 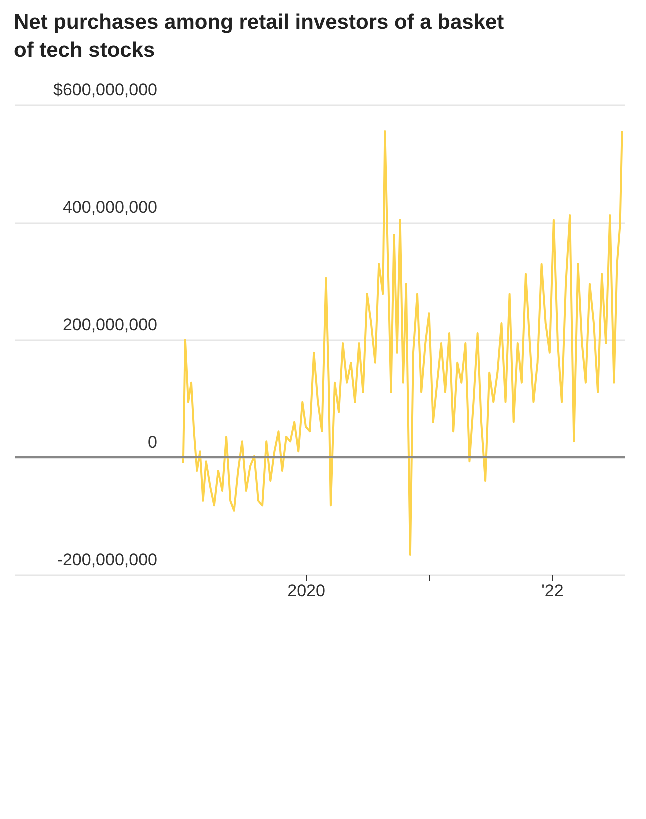 I want to click on y-tick-label: -200,000,000, so click(x=107, y=560).